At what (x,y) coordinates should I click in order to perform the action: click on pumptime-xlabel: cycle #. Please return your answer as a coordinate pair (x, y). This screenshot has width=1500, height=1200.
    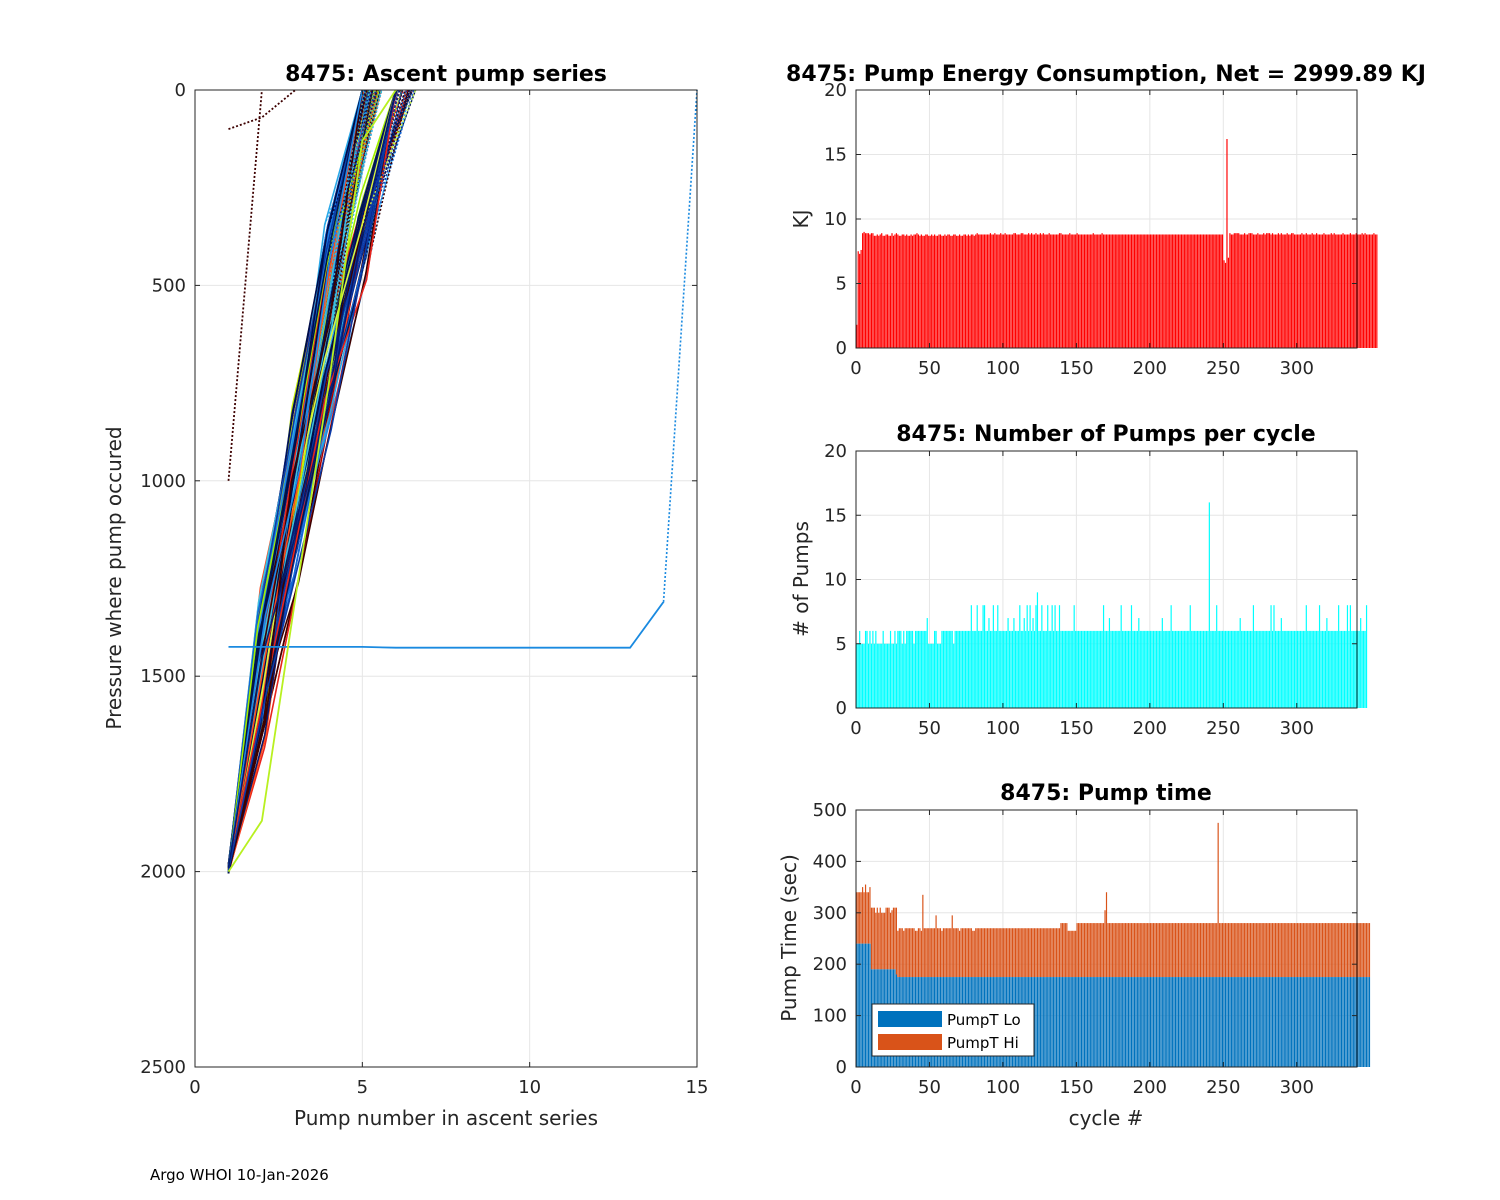
    Looking at the image, I should click on (1106, 1118).